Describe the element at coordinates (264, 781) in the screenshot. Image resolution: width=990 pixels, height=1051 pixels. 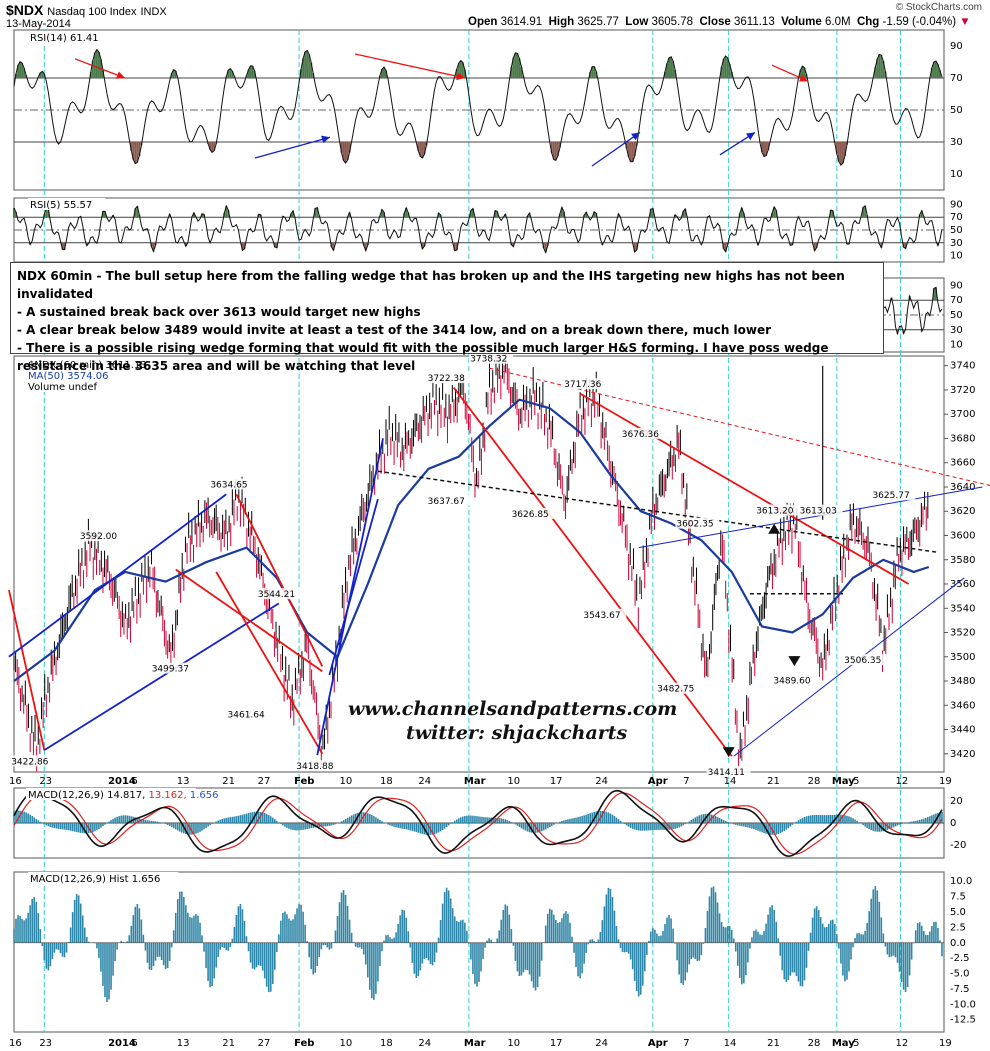
I see `x-tick-27: 27` at that location.